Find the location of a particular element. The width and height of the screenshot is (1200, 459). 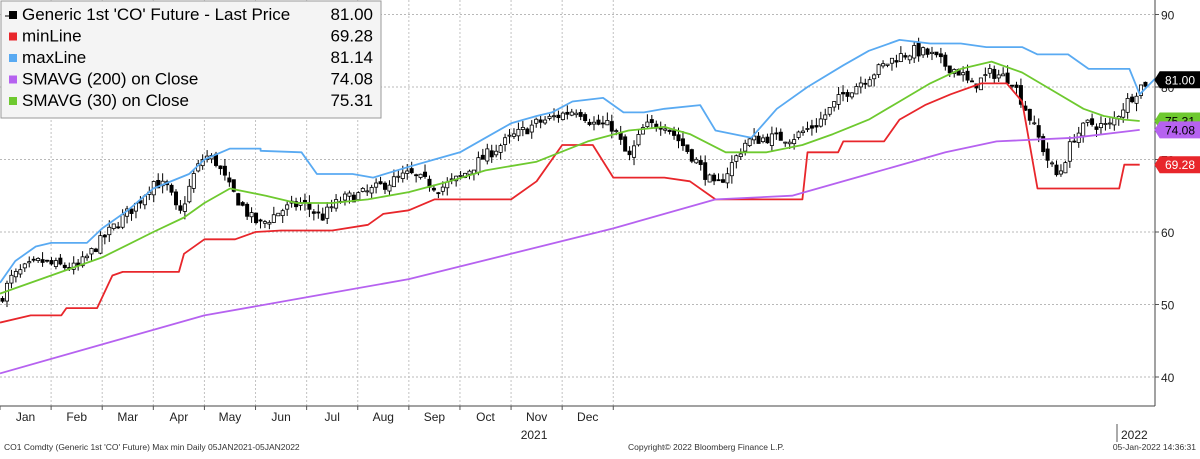

legend-series-name: SMAVG (200) on Close is located at coordinates (110, 79).